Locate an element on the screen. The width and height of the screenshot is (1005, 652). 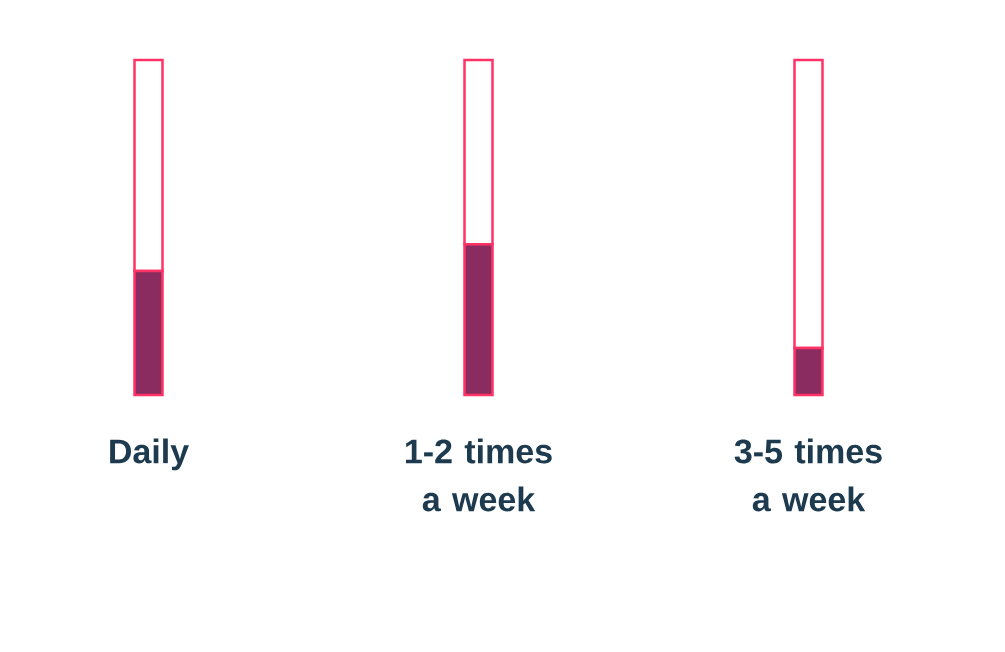
x-tick-label: 1-2 times a week is located at coordinates (479, 475).